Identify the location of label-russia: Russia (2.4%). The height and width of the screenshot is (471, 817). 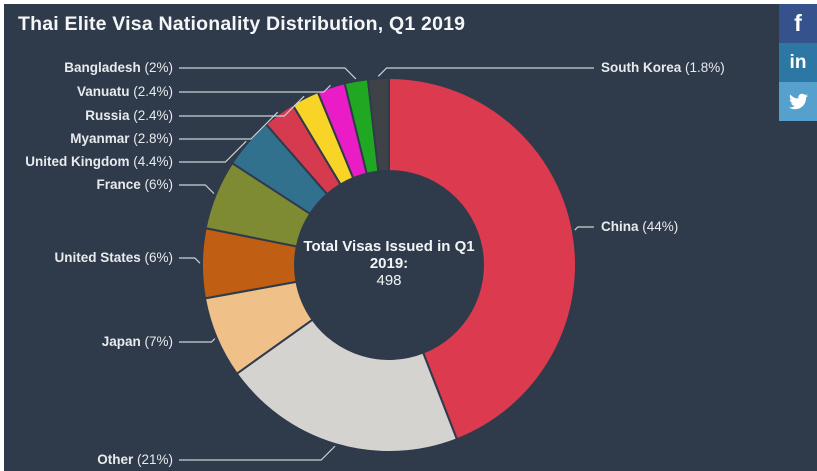
(129, 116).